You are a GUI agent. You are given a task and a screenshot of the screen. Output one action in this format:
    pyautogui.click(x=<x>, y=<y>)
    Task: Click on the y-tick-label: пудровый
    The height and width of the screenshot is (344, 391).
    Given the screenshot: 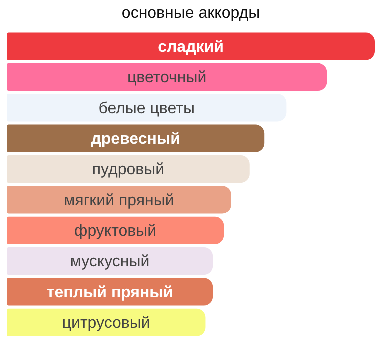 What is the action you would take?
    pyautogui.click(x=128, y=170)
    